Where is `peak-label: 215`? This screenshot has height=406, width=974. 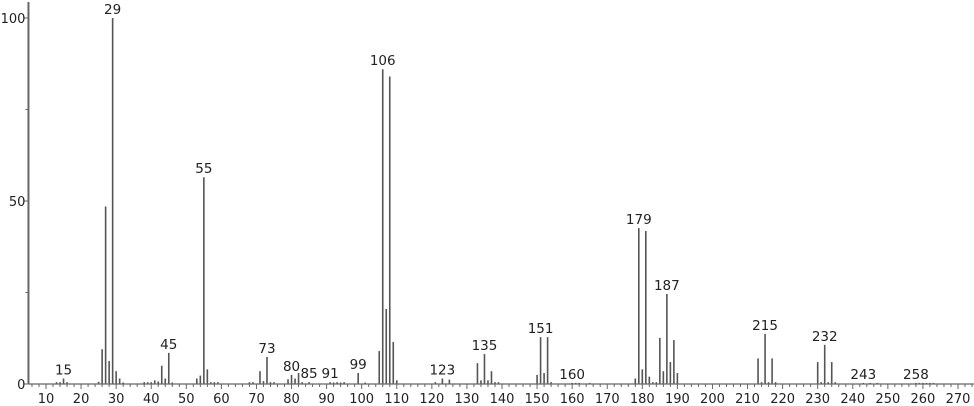
peak-label: 215 is located at coordinates (765, 326).